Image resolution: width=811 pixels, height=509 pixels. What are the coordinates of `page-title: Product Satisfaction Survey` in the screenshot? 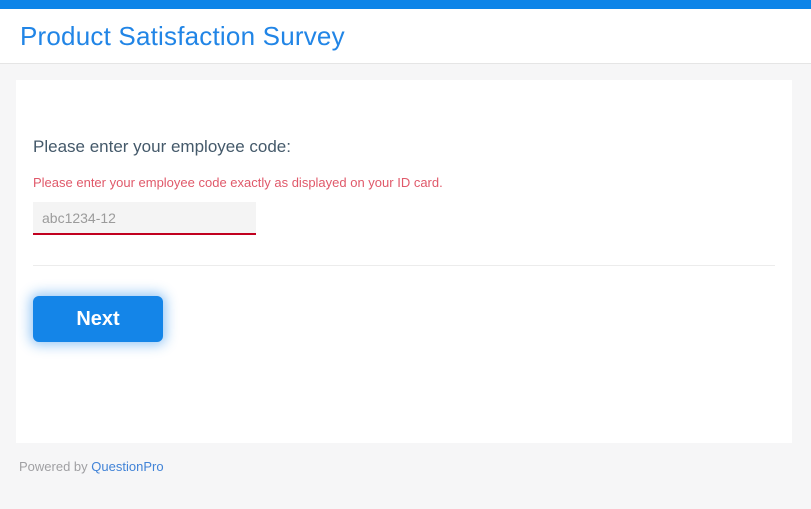 It's located at (182, 36).